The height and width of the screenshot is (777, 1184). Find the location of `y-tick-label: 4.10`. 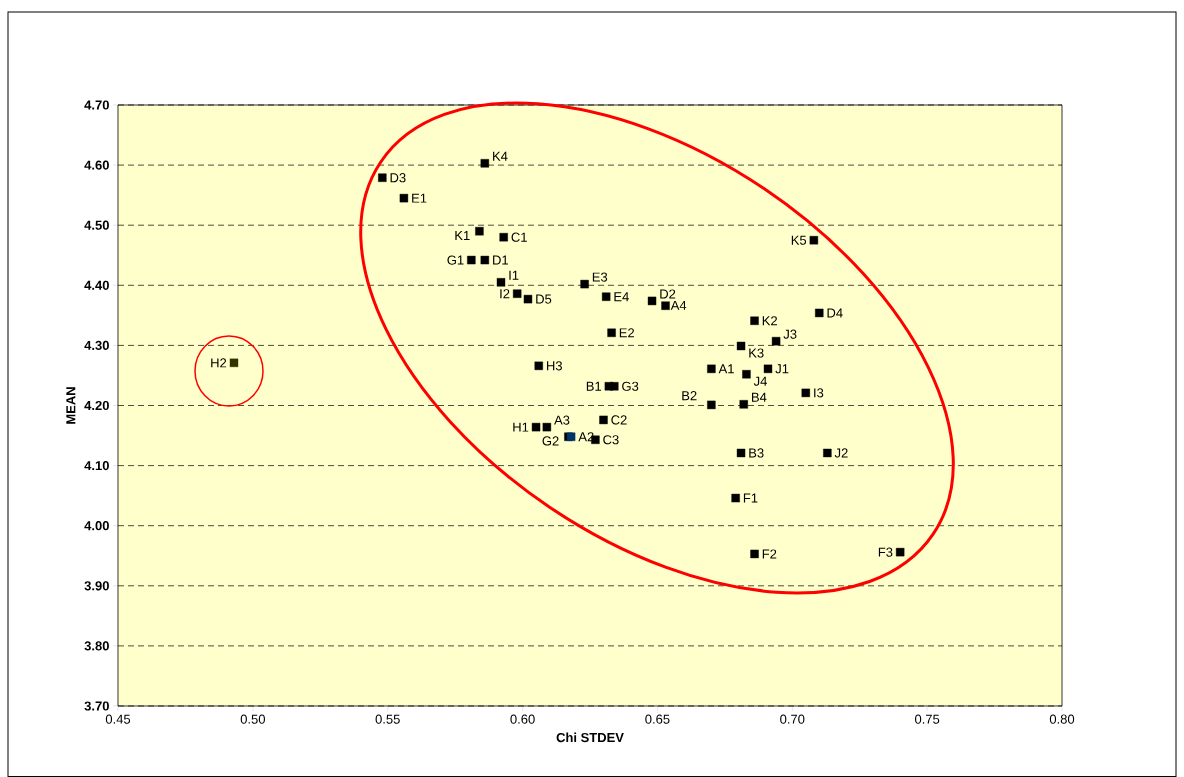

y-tick-label: 4.10 is located at coordinates (96, 465).